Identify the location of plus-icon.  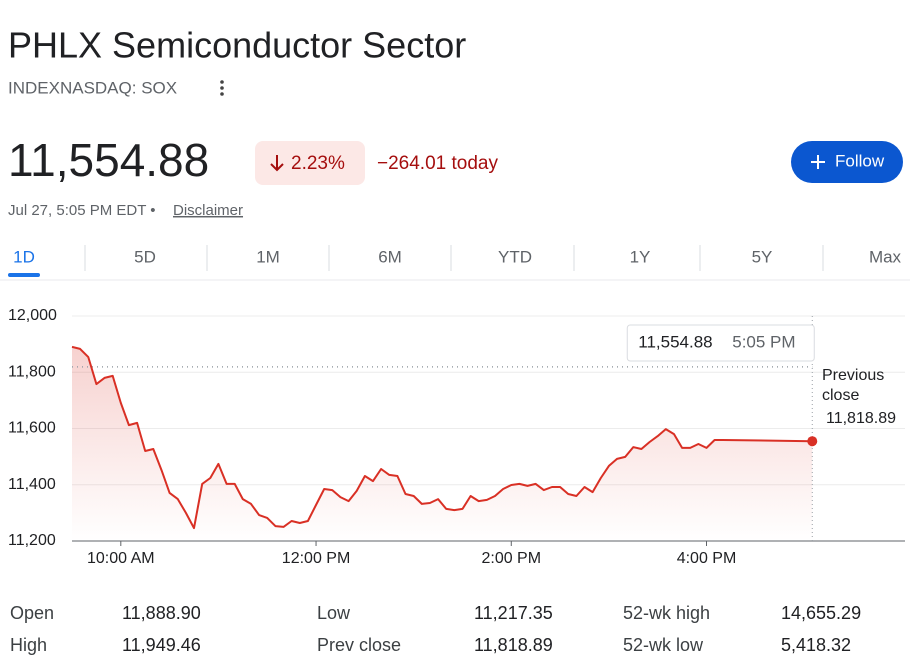
(818, 162).